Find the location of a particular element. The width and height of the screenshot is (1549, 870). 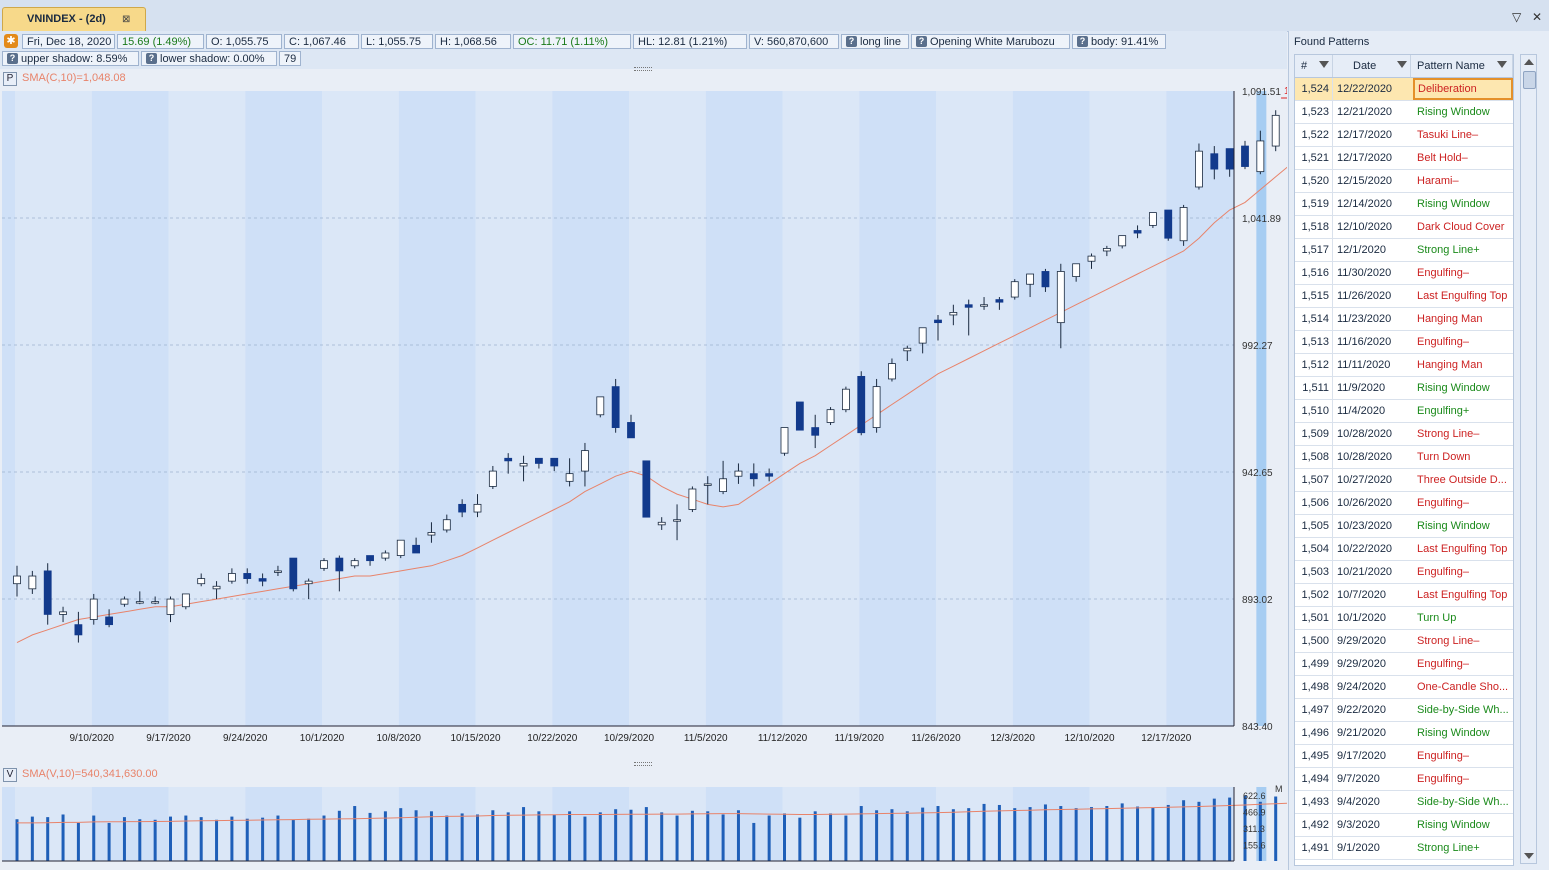

table-row: 1,496 9/21/2020 Rising Window is located at coordinates (1404, 733).